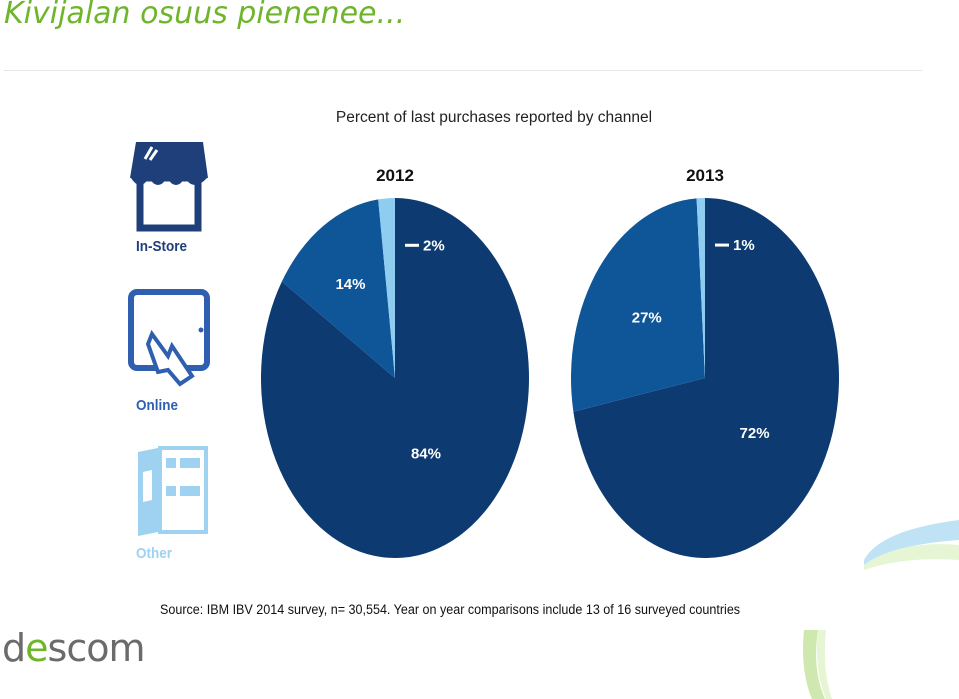 Image resolution: width=959 pixels, height=699 pixels. I want to click on pie-2013-slice-in-store, so click(706, 378).